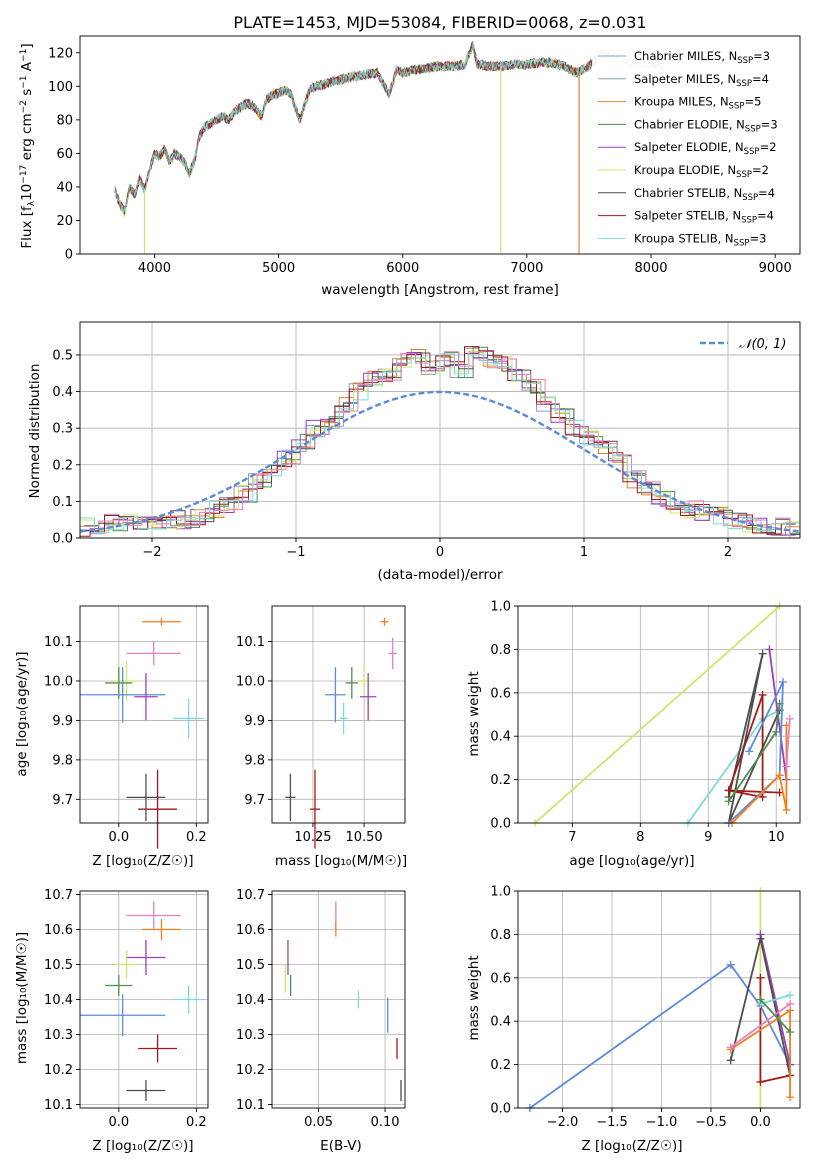 This screenshot has width=819, height=1170. I want to click on mass-vs-ebv-plot: 0.05 0.10 10.1 10.2 10.3 10.4 10.5 10.6 10.7, so click(321, 1009).